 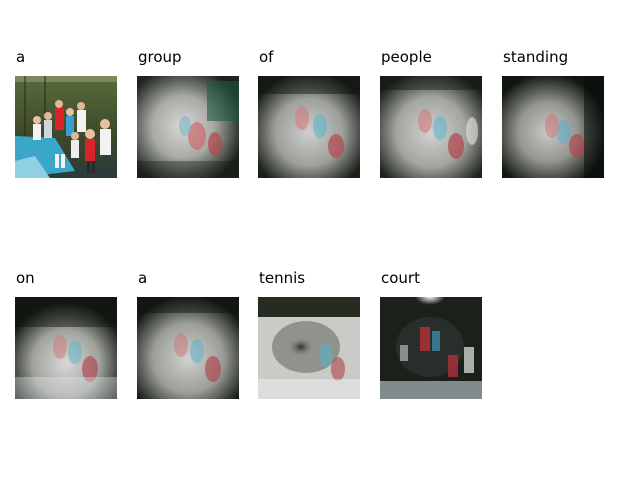 What do you see at coordinates (266, 57) in the screenshot?
I see `caption-word: of` at bounding box center [266, 57].